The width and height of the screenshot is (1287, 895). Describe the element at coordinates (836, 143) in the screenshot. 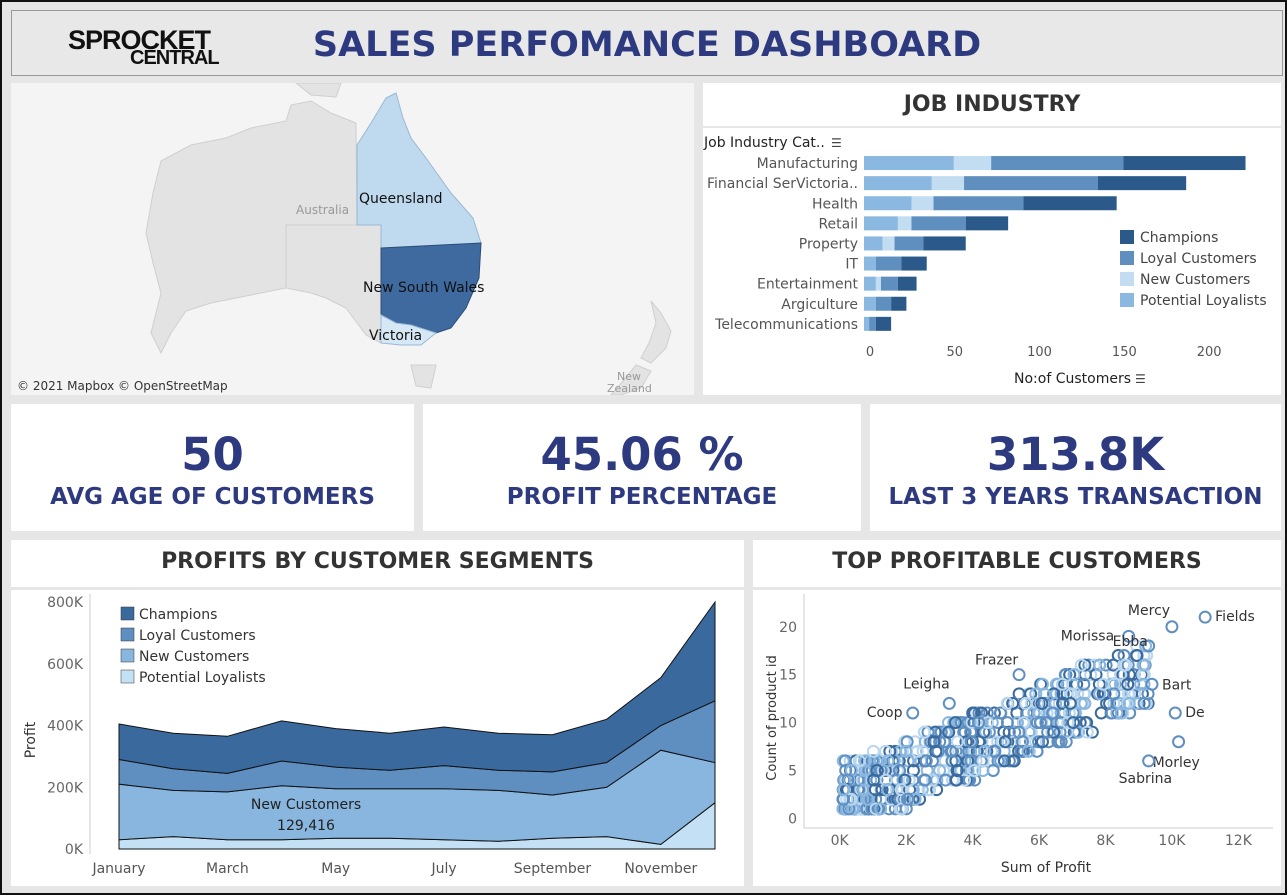

I see `sort-icon: ☰` at that location.